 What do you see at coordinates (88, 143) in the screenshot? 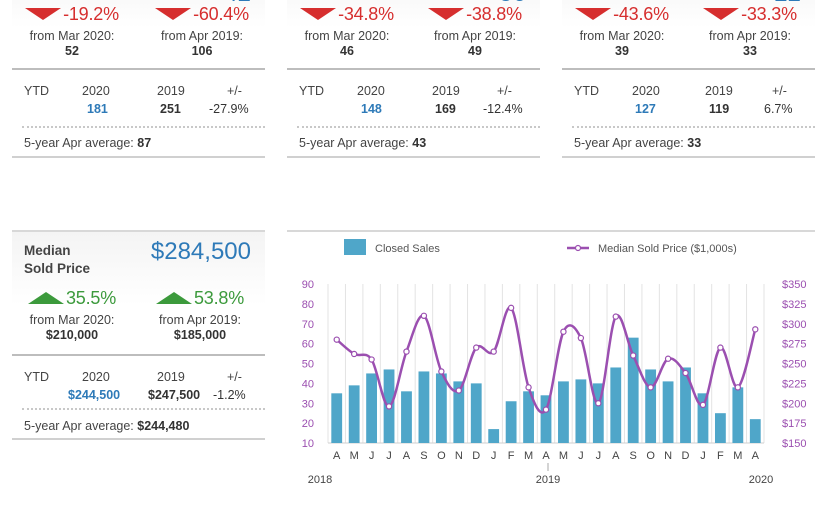
I see `five-year-average: 5-year Apr average: 87` at bounding box center [88, 143].